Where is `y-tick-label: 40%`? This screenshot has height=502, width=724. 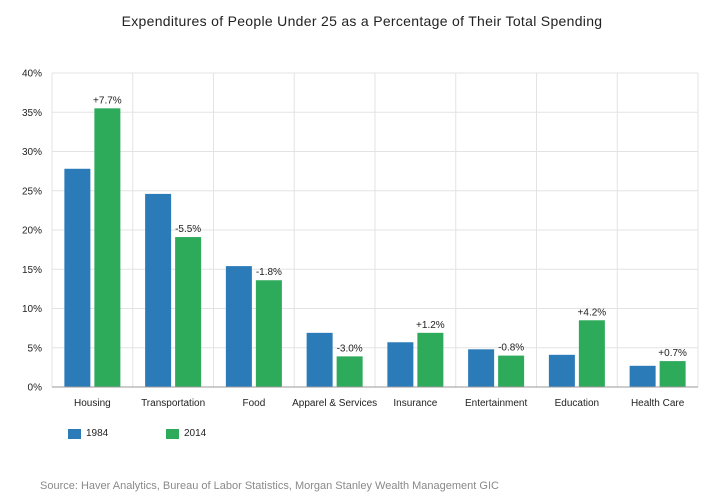 y-tick-label: 40% is located at coordinates (32, 74).